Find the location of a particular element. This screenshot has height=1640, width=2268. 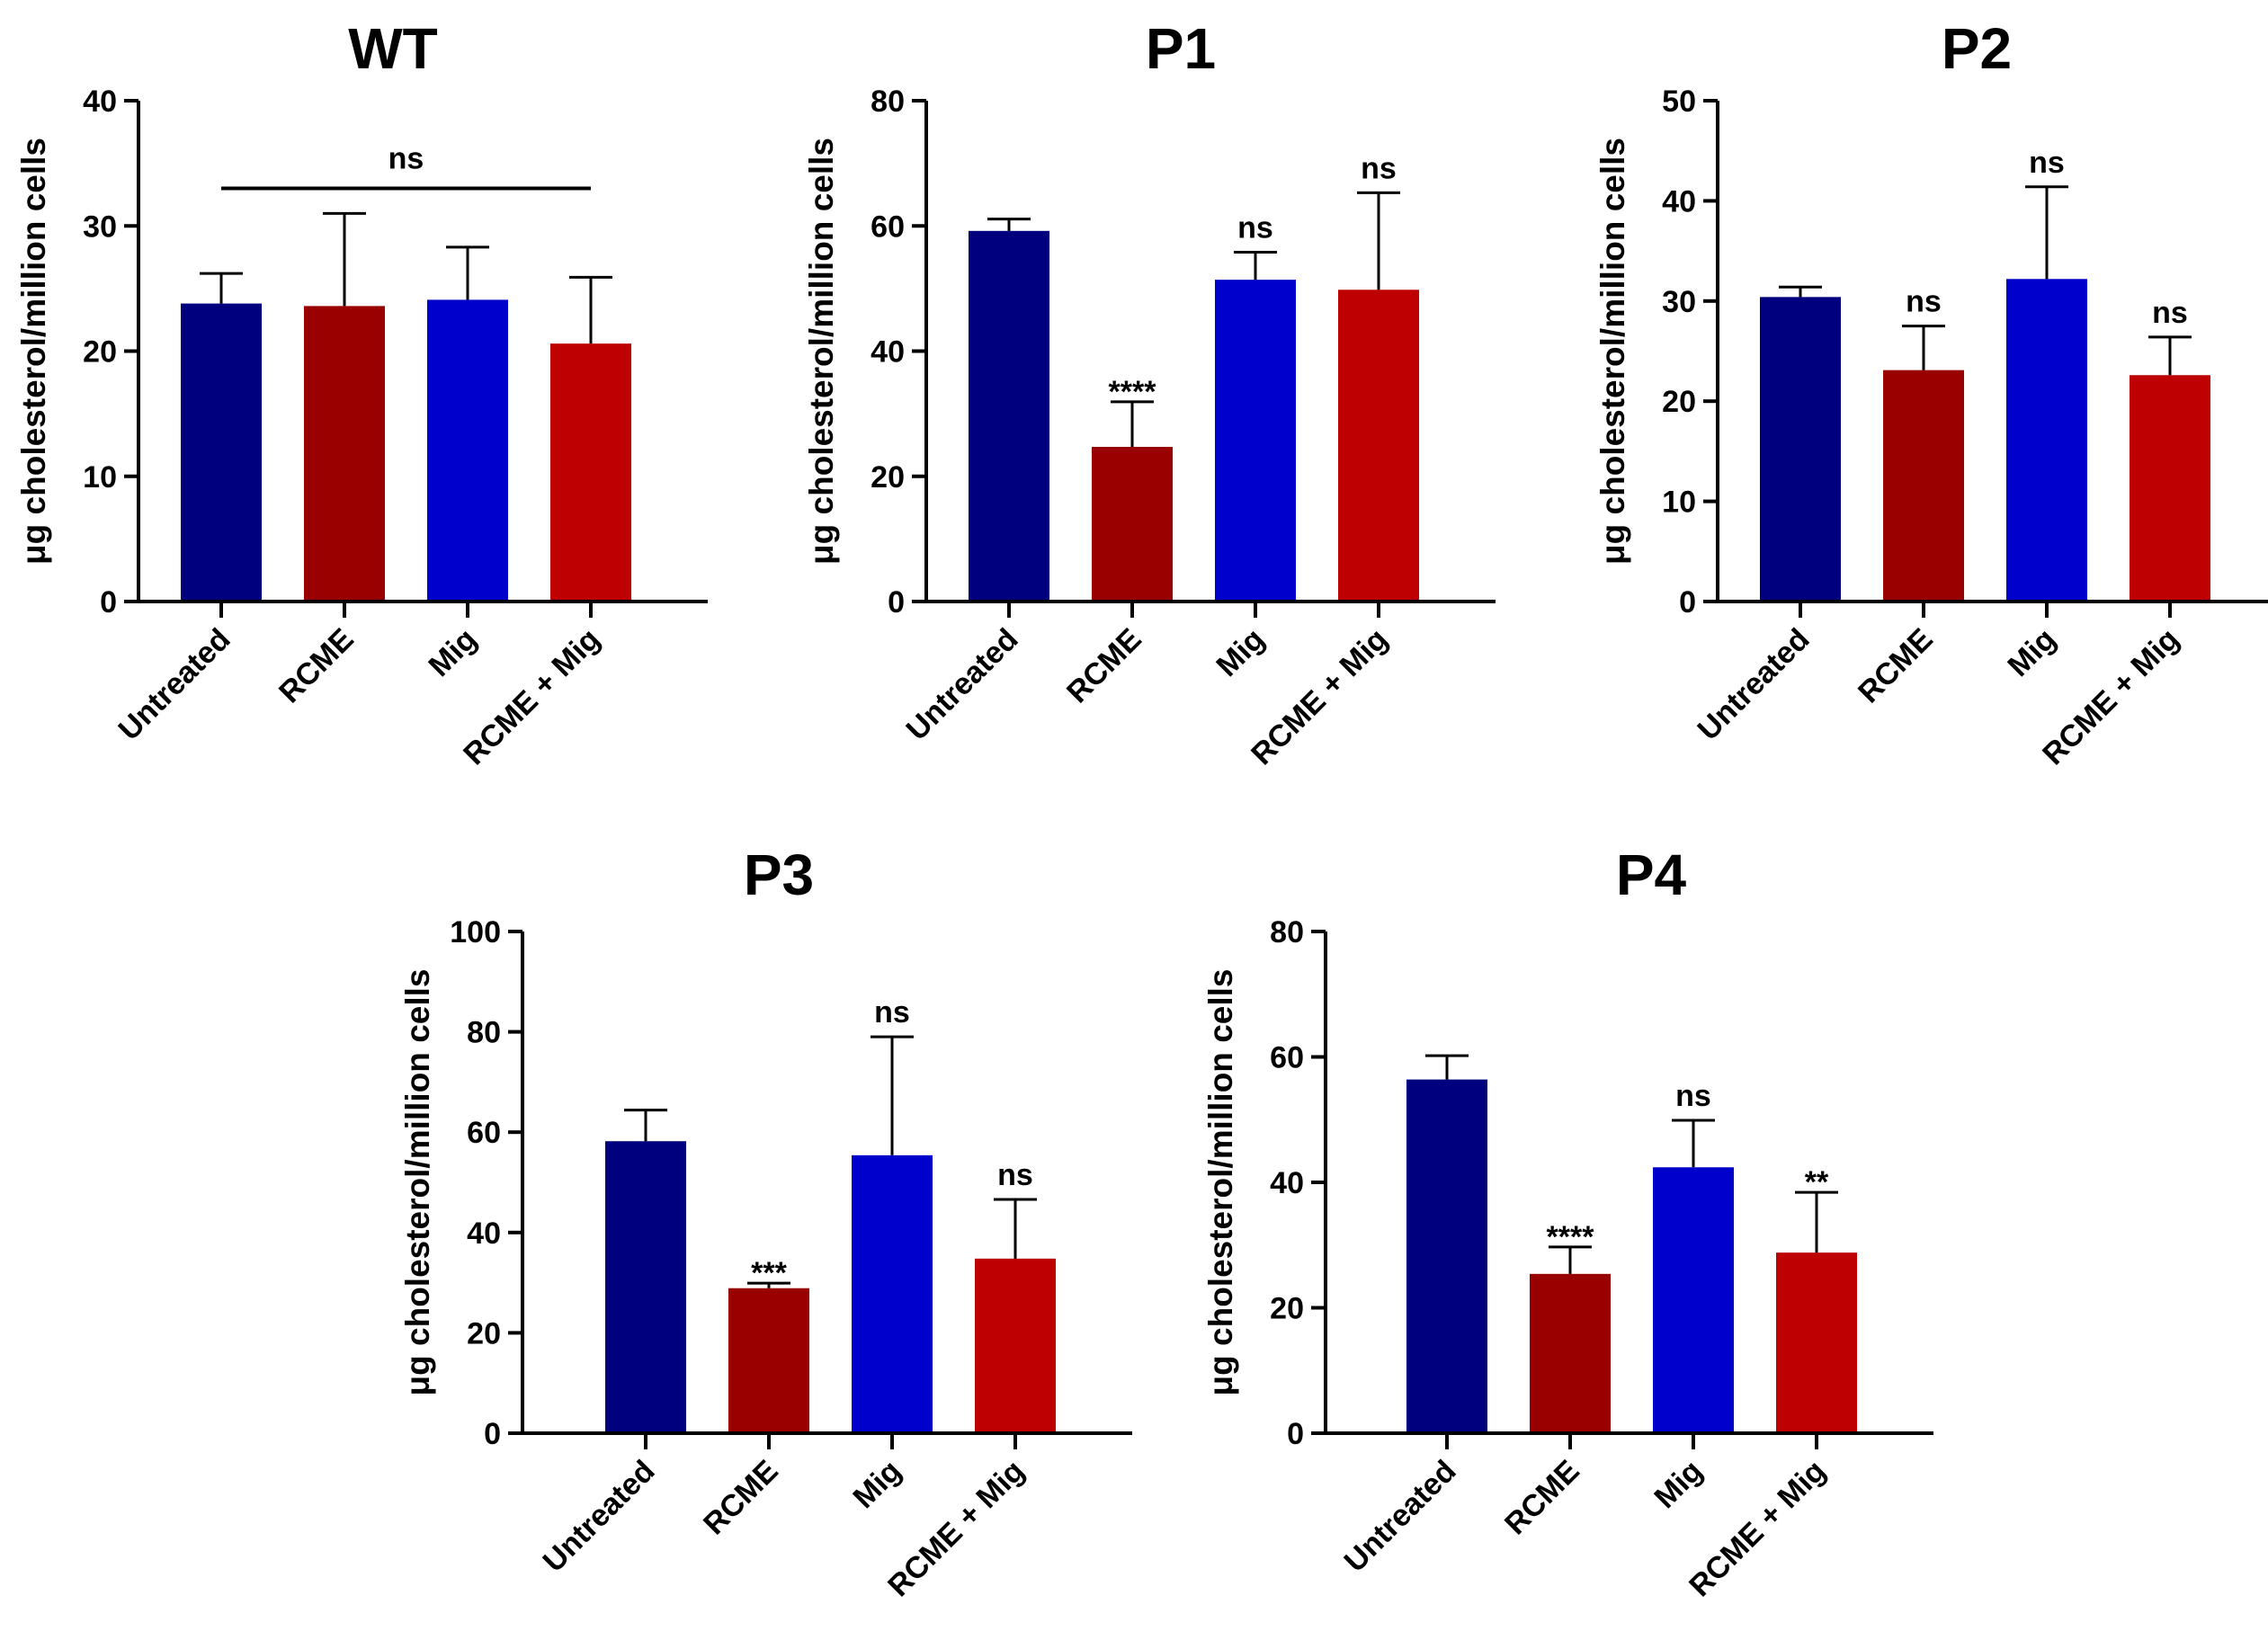

y-tick-label: 100 is located at coordinates (475, 932).